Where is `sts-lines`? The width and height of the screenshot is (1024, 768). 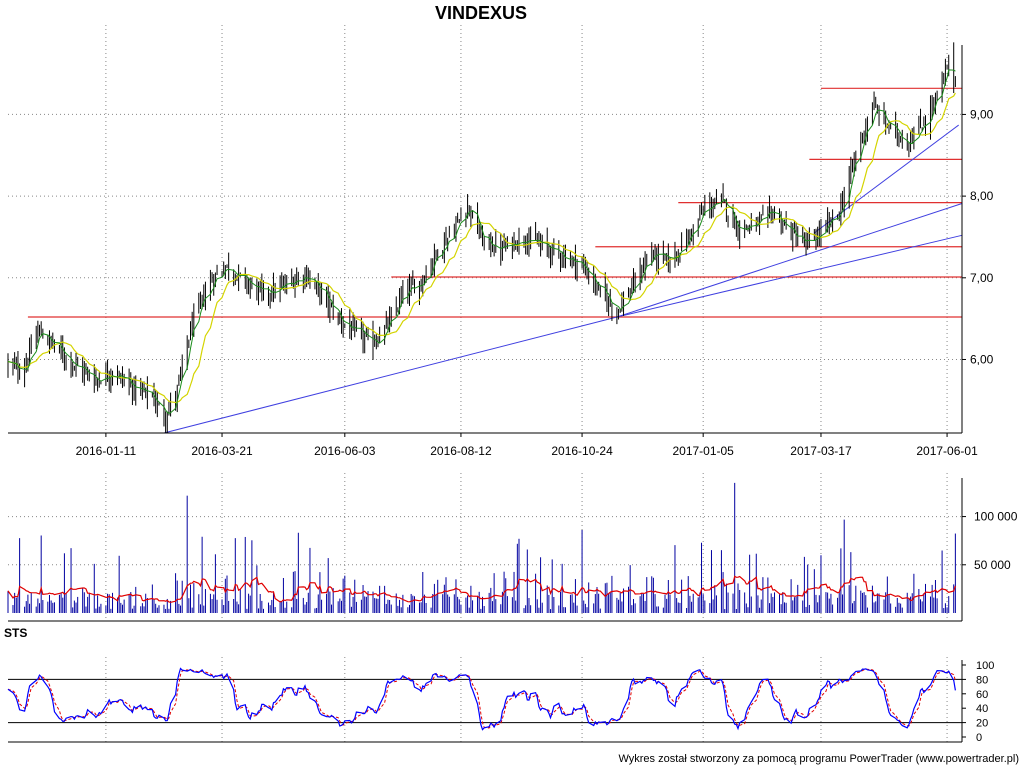
sts-lines is located at coordinates (481, 699).